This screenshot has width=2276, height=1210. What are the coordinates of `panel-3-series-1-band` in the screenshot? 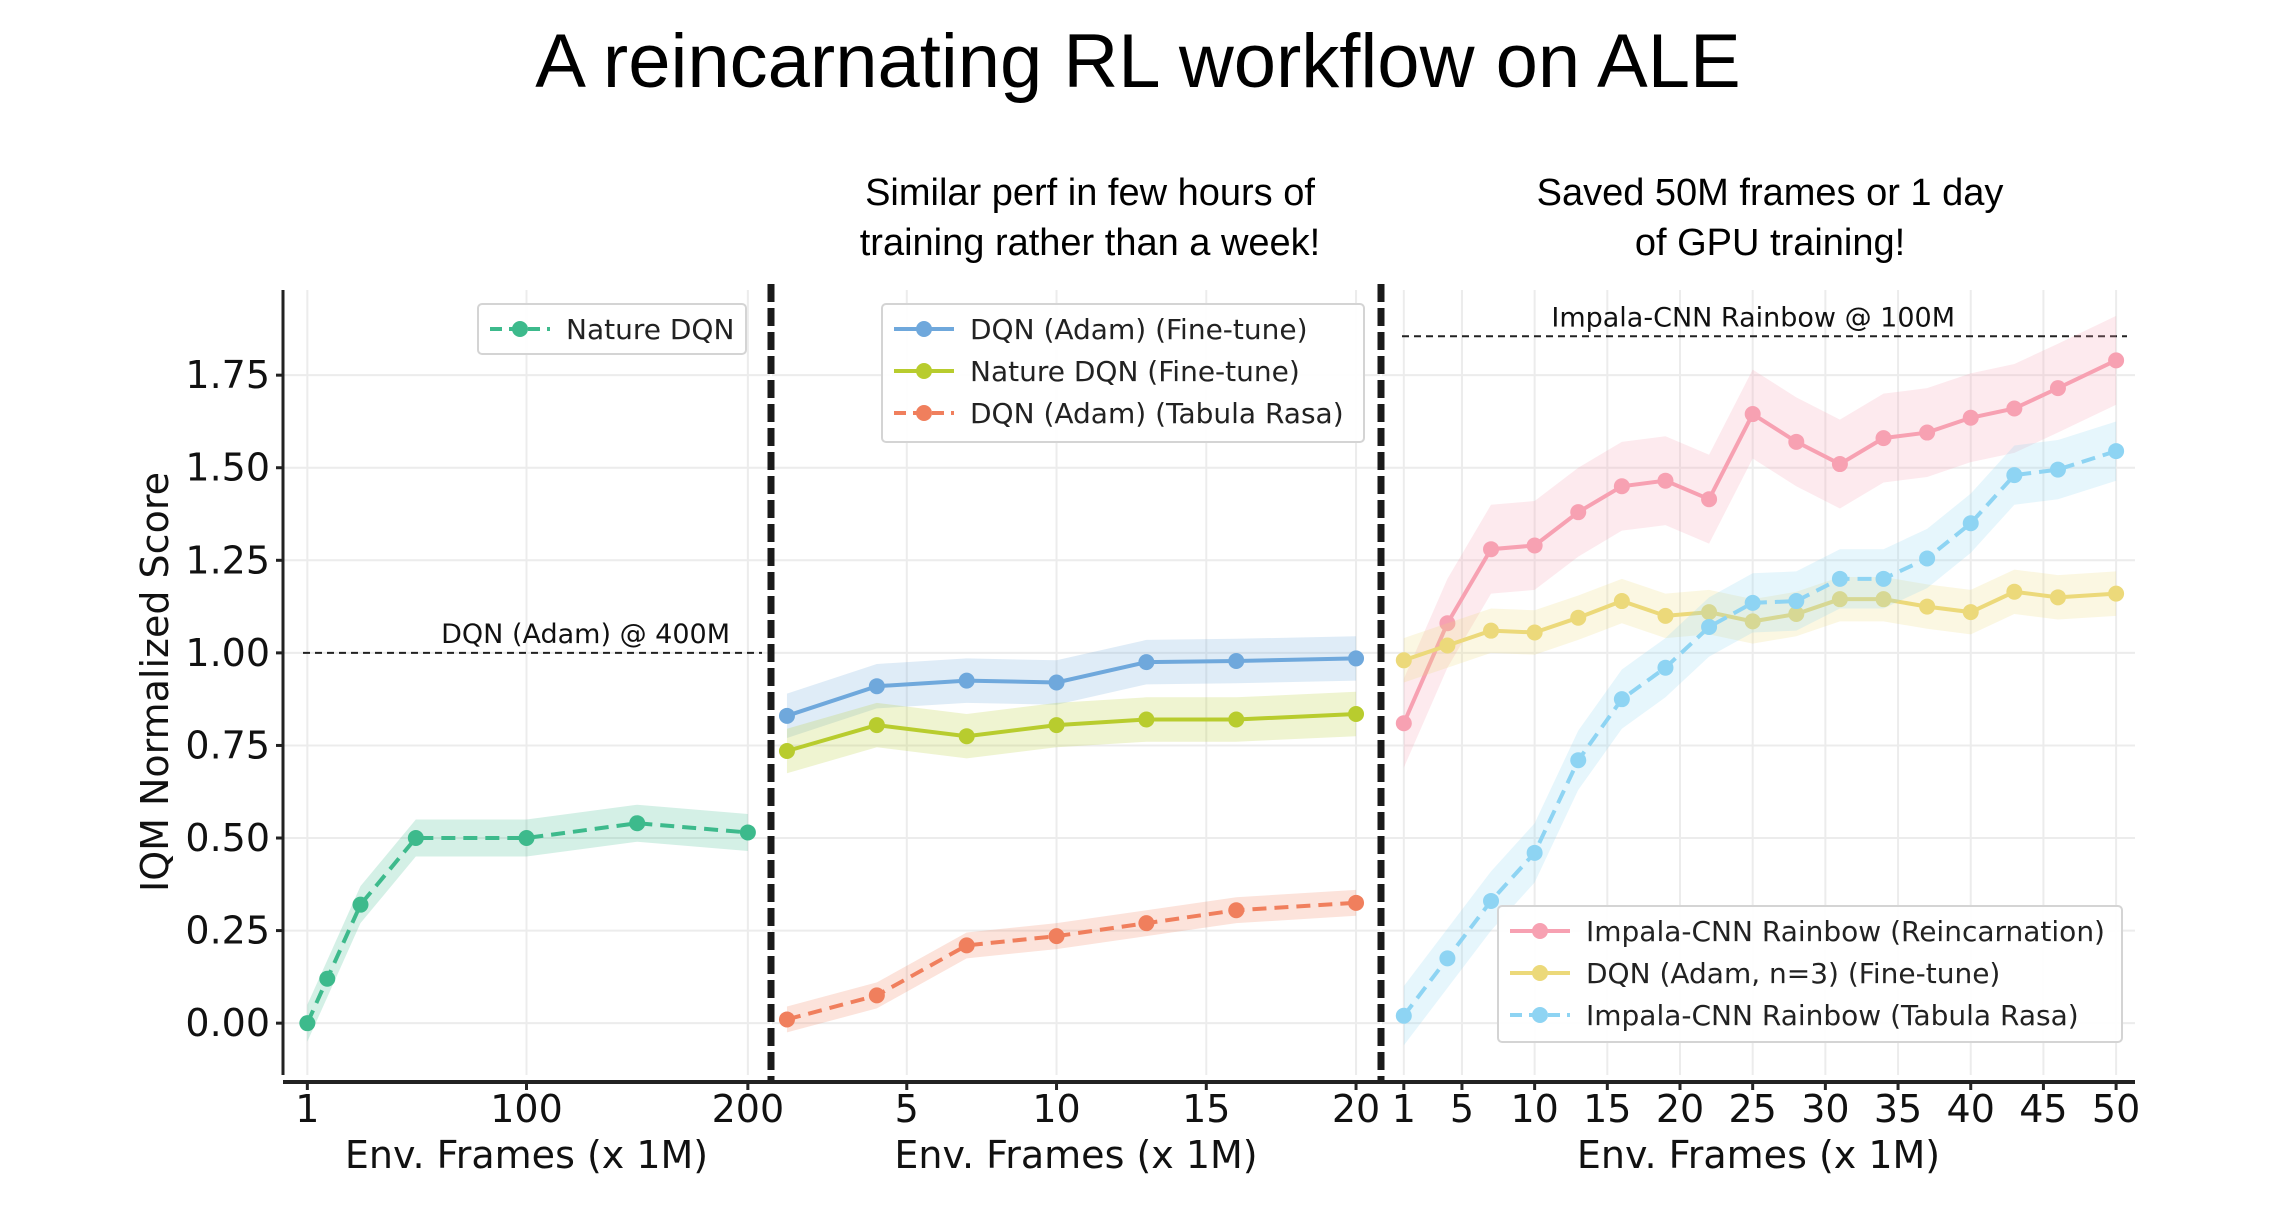 It's located at (1760, 541).